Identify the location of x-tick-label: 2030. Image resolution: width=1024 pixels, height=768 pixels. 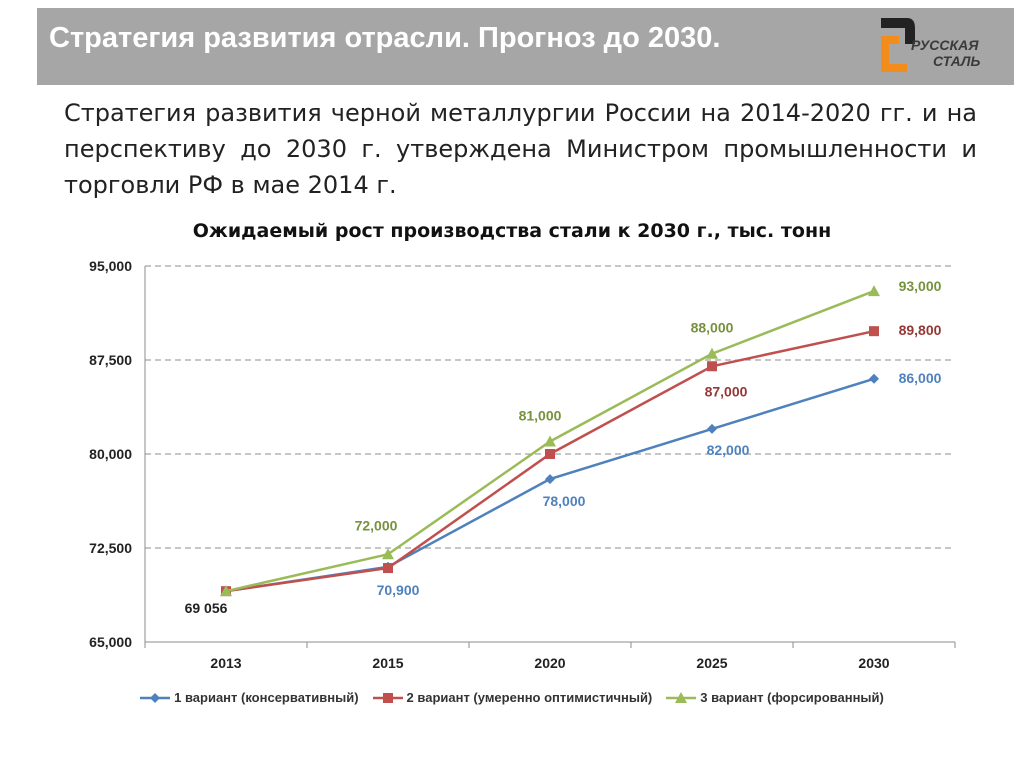
(873, 663).